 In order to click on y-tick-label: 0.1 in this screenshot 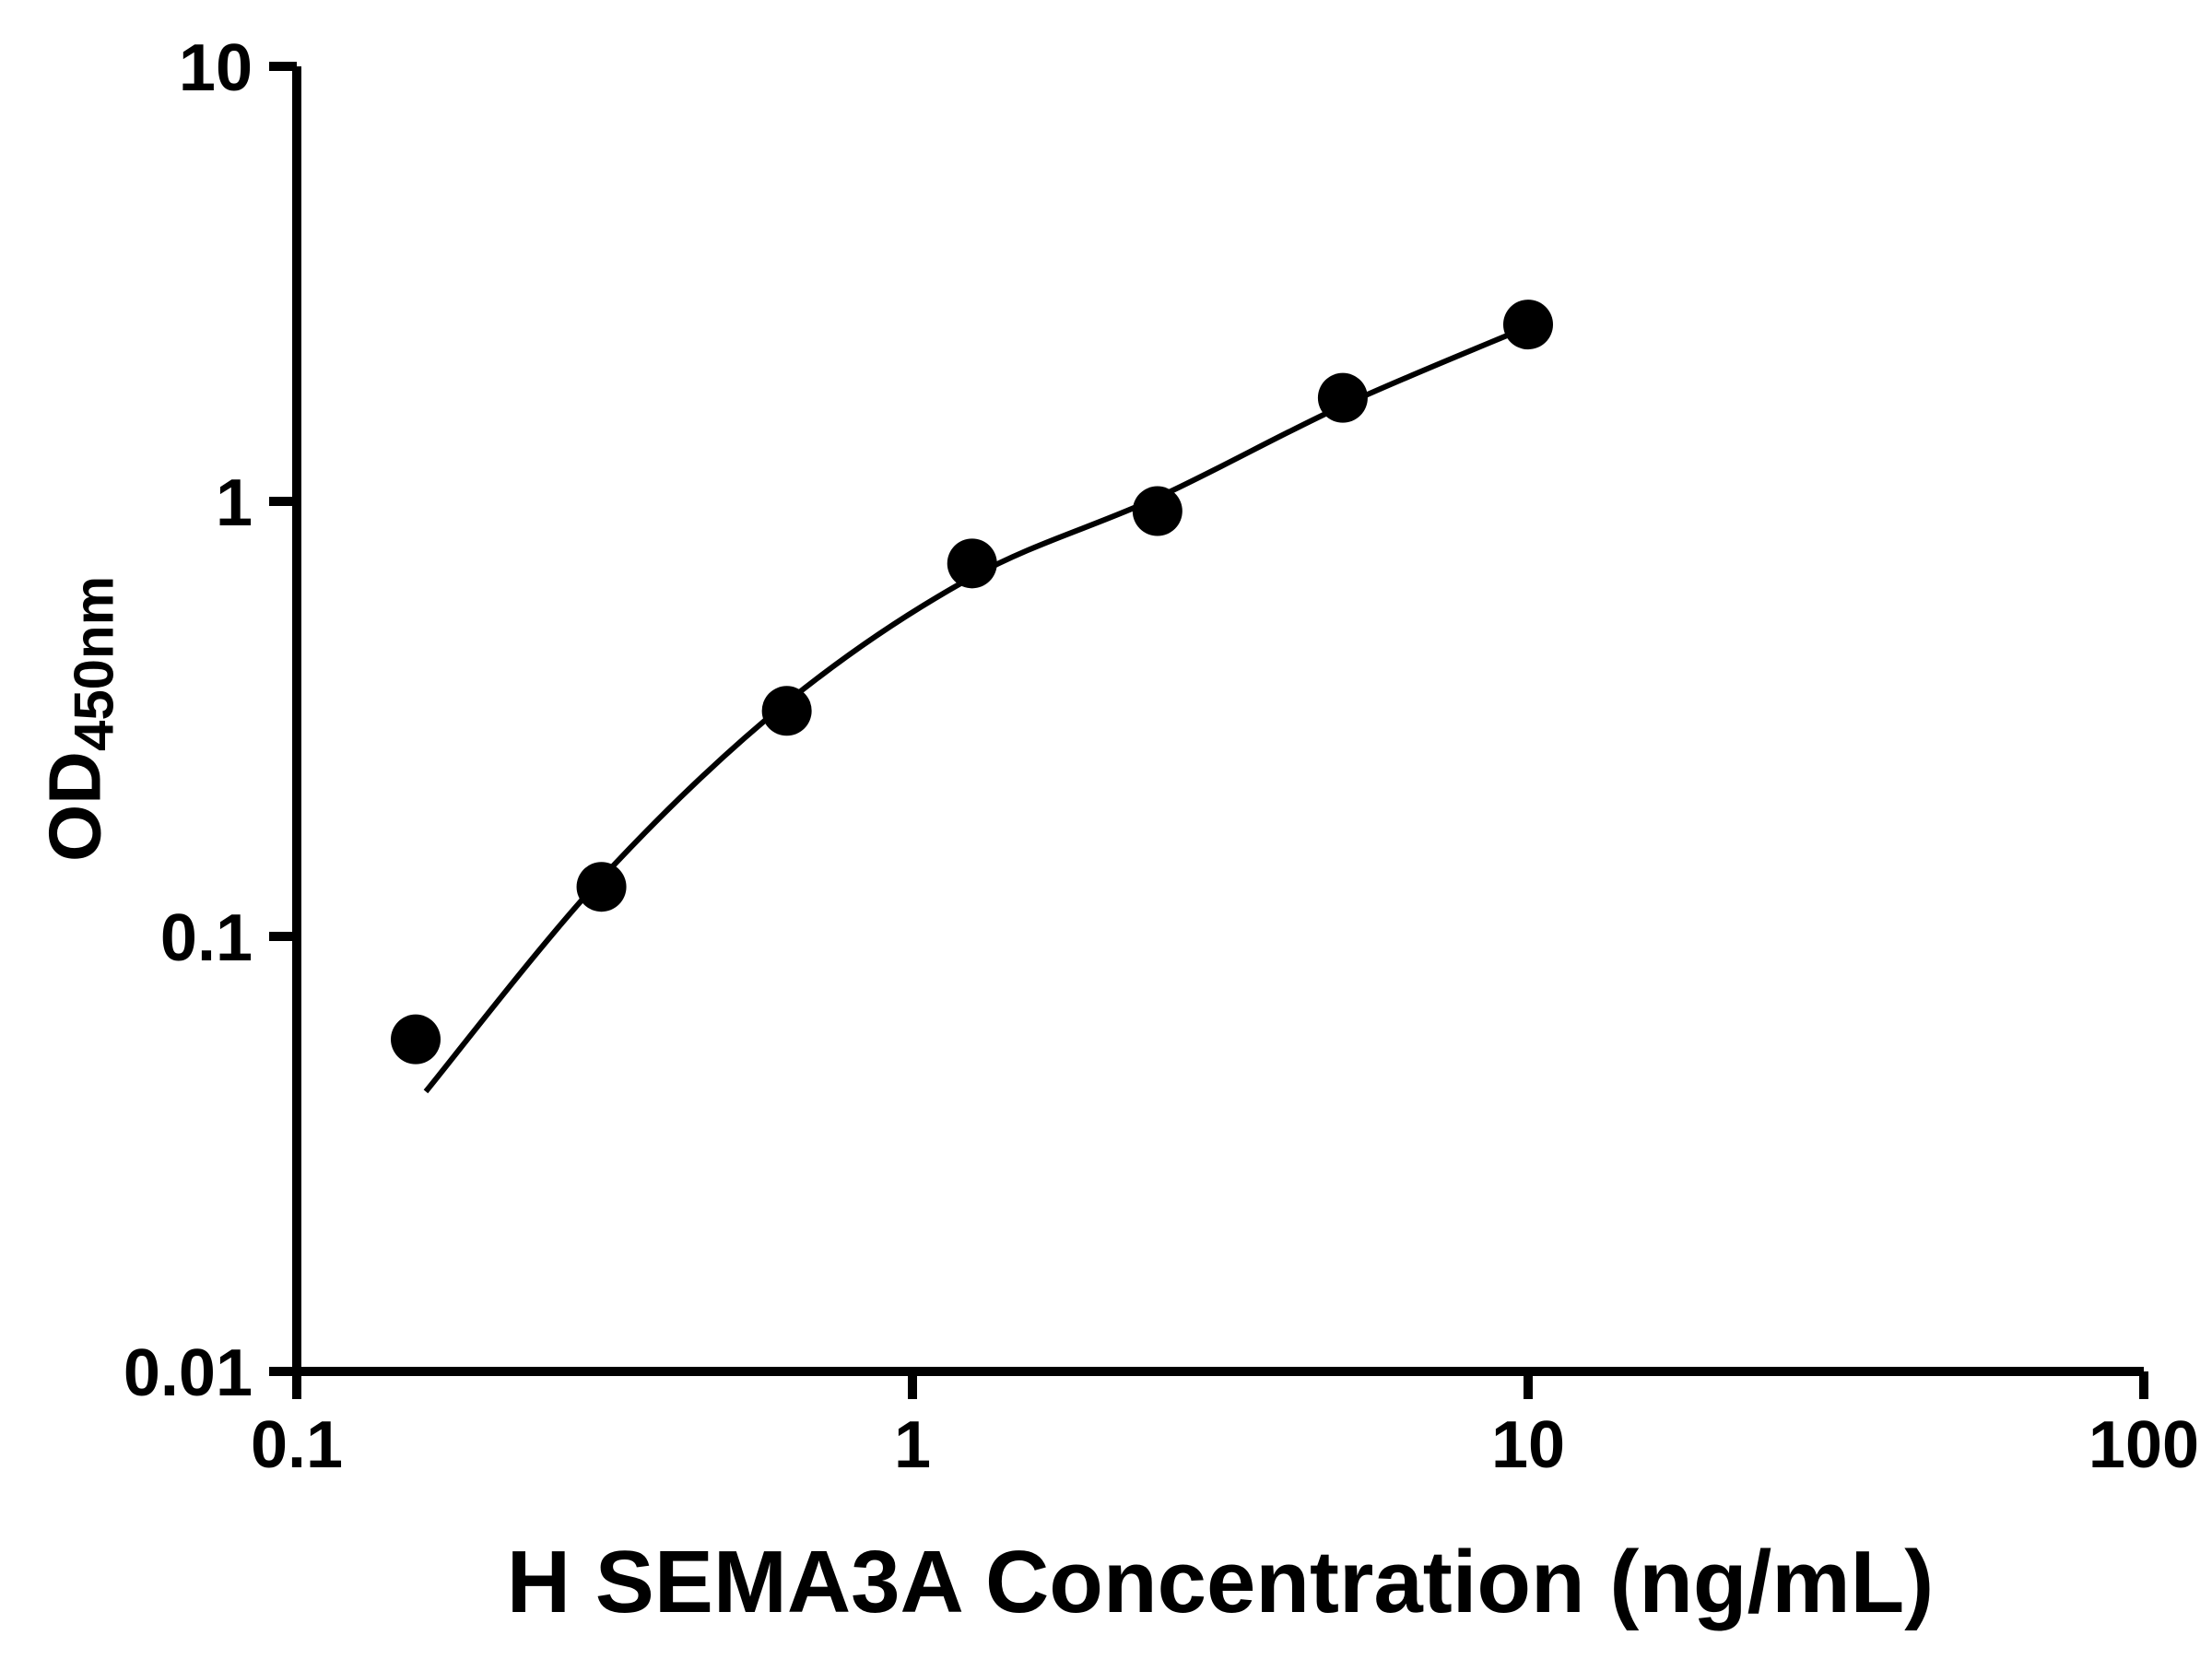, I will do `click(206, 938)`.